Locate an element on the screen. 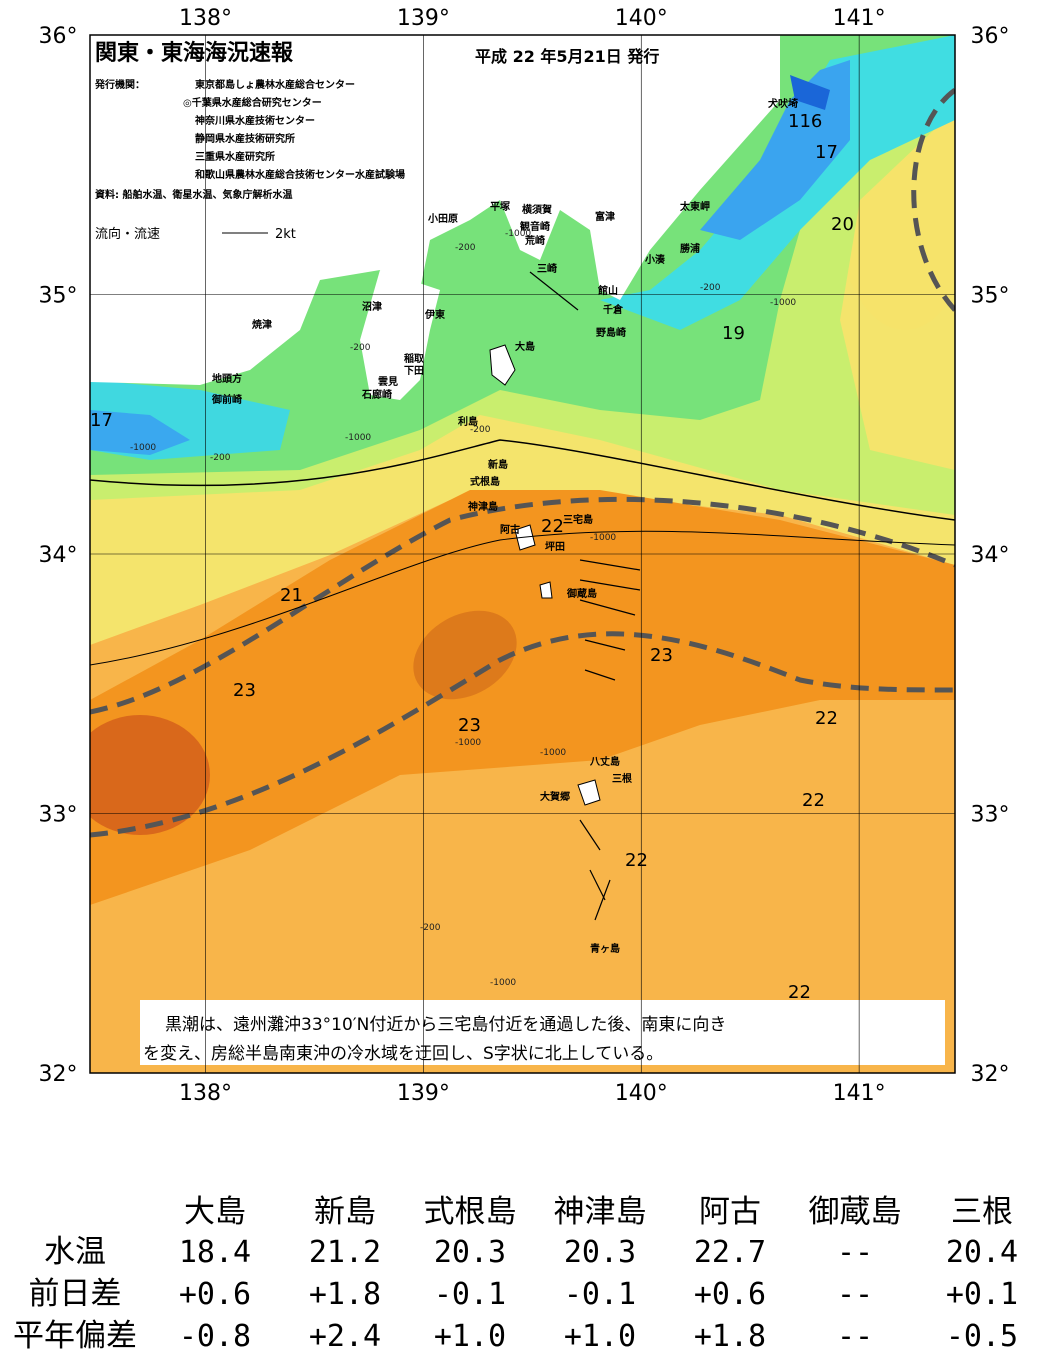  place-name: 下田 is located at coordinates (414, 371).